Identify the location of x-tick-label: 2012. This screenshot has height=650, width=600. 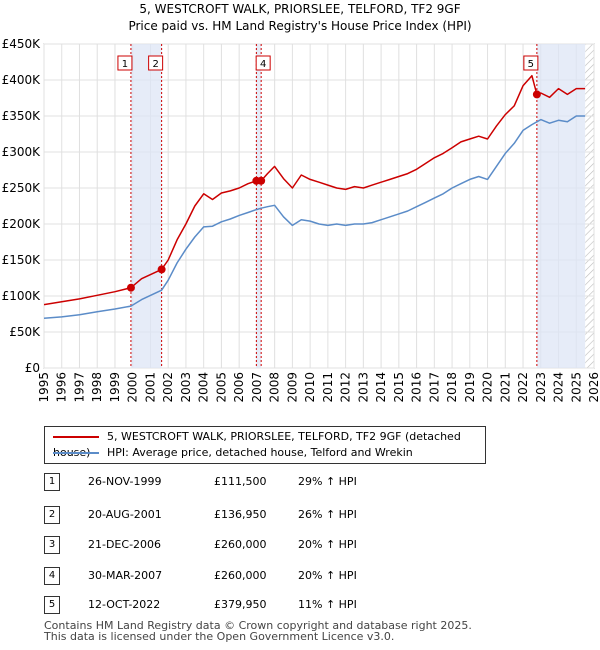
(346, 387).